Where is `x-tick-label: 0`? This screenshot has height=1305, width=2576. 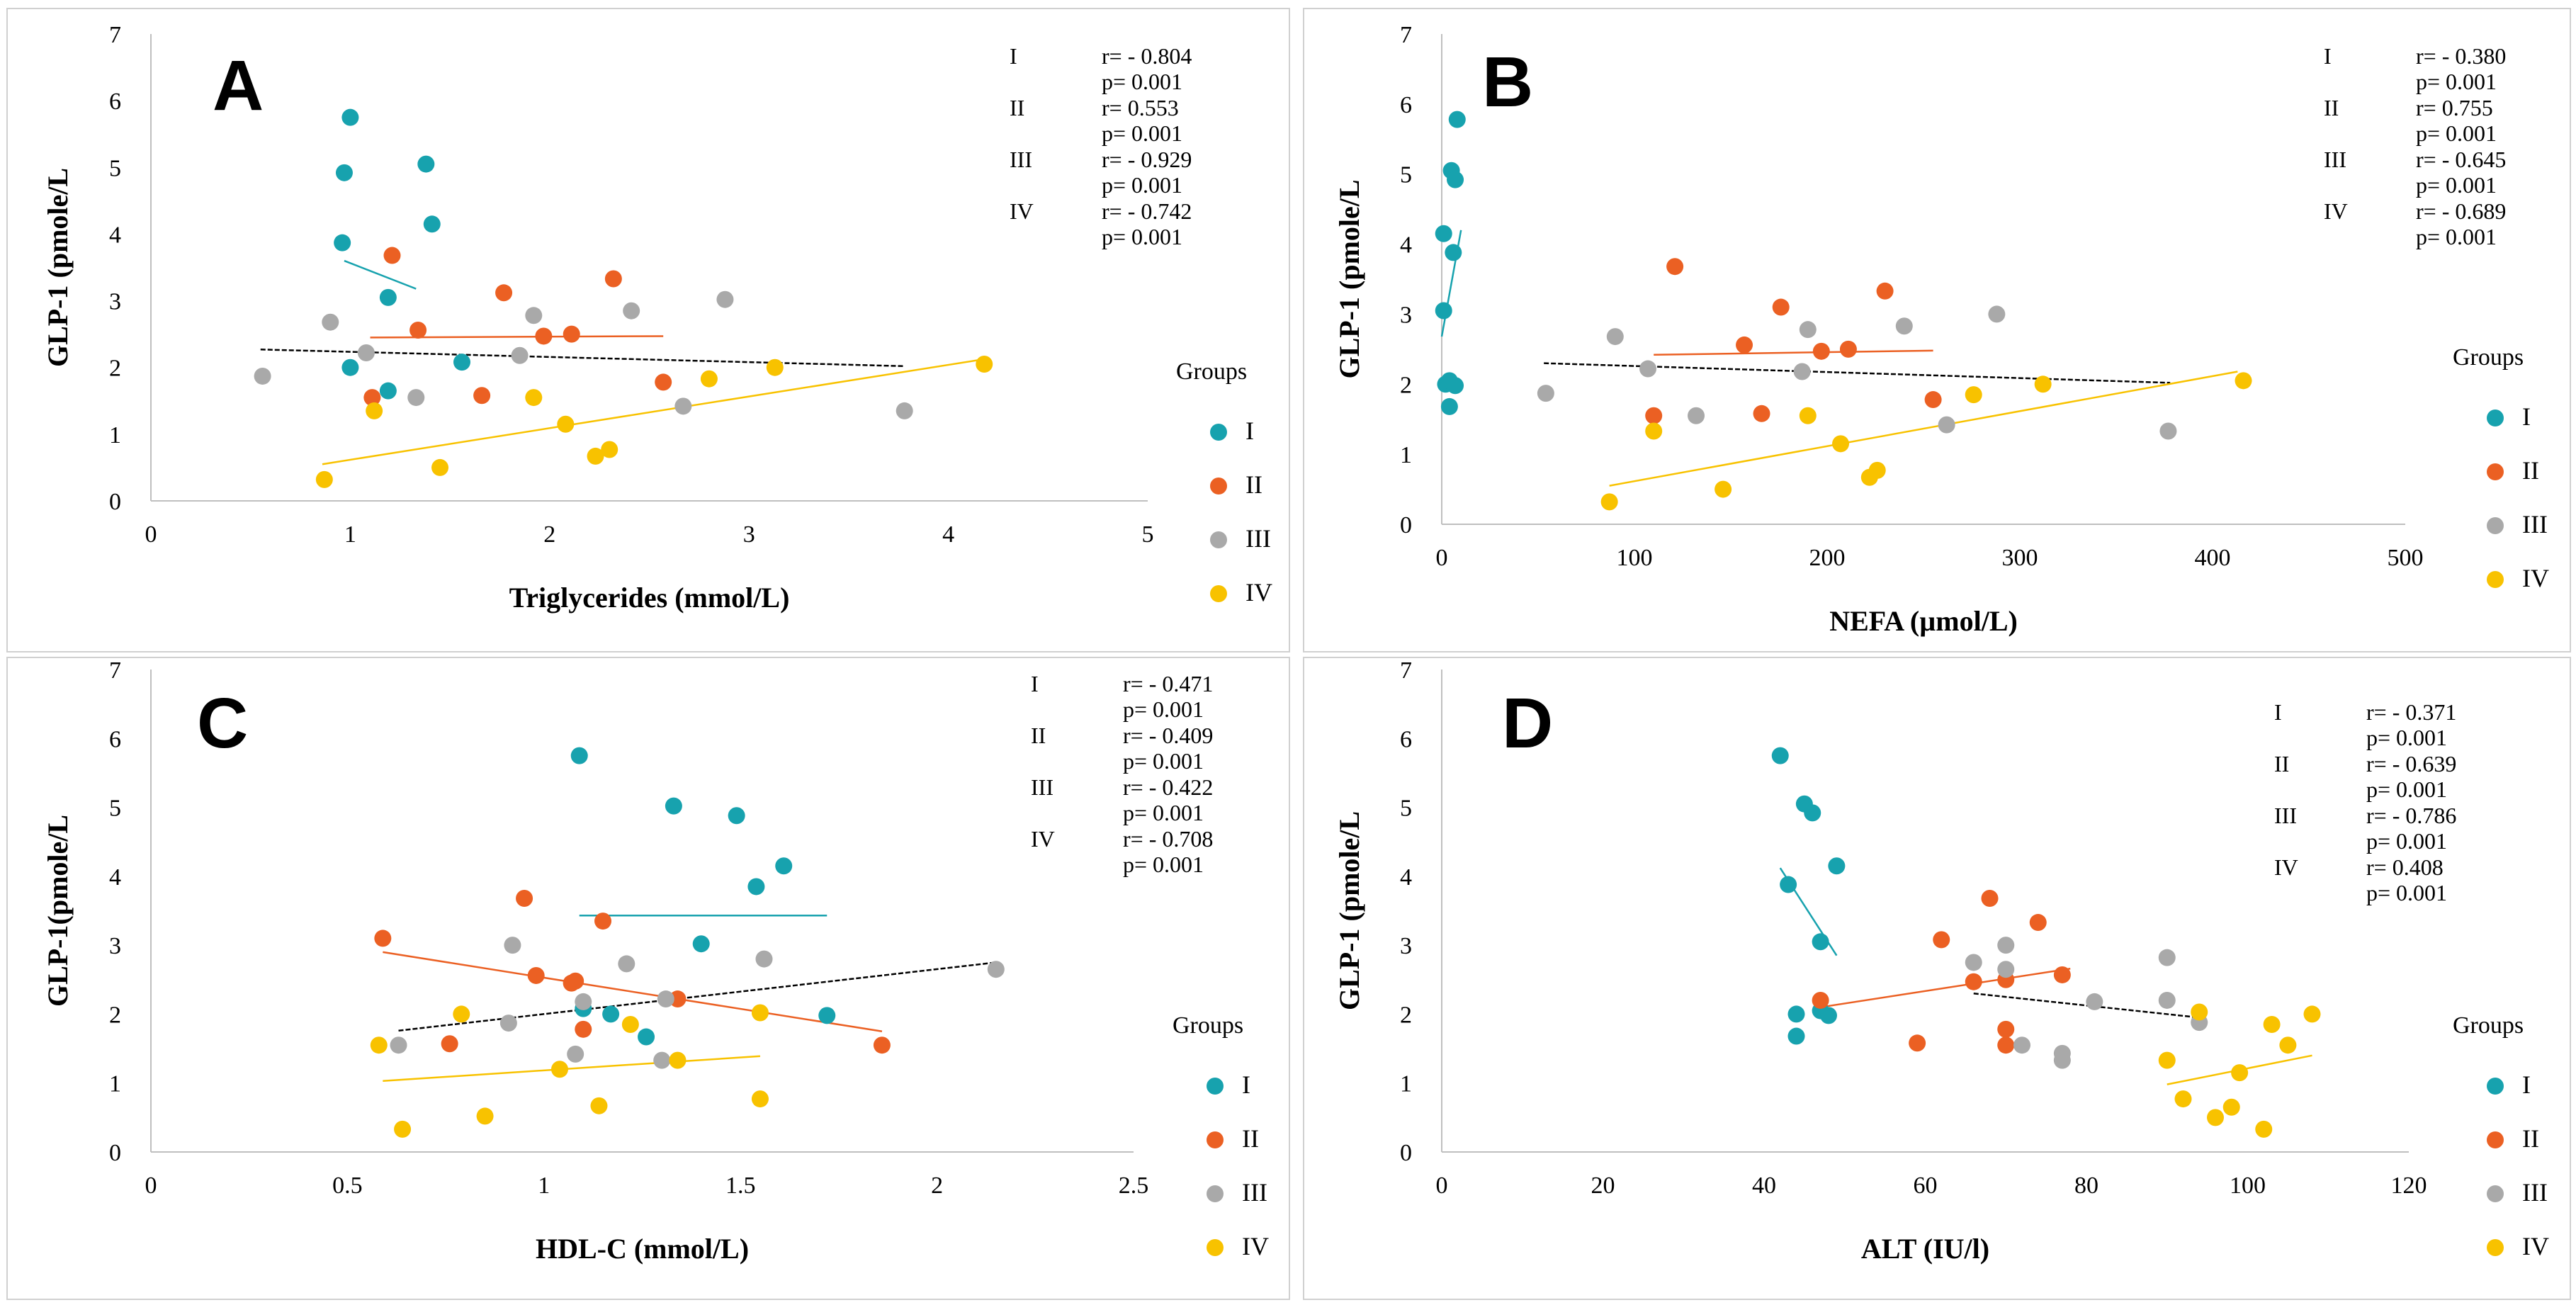 x-tick-label: 0 is located at coordinates (151, 1186).